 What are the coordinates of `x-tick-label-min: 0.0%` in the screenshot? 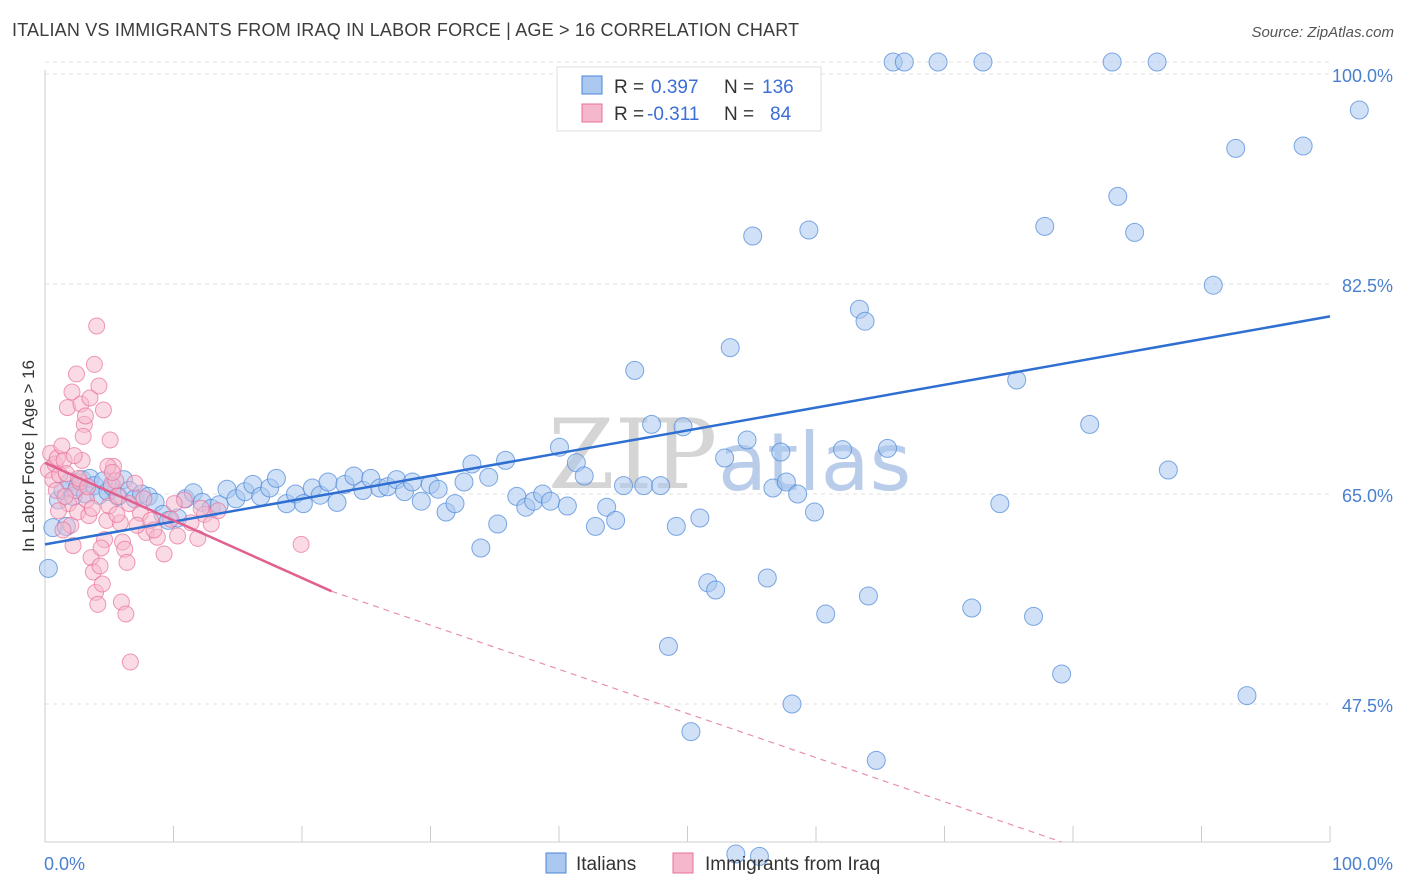 It's located at (64, 864).